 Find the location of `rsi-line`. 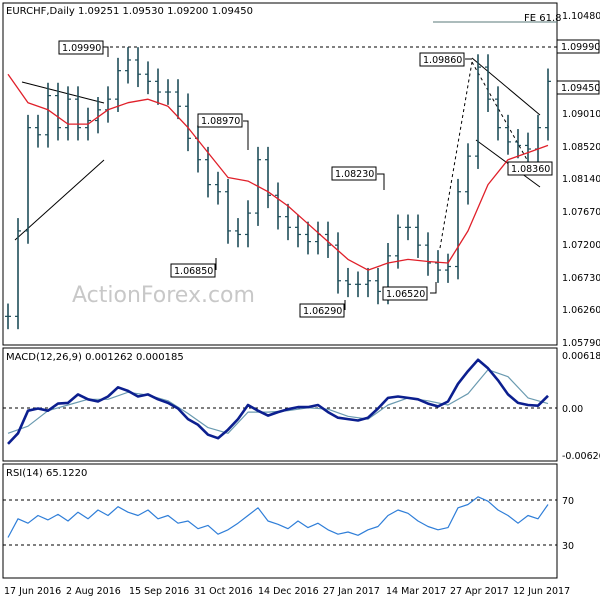

rsi-line is located at coordinates (278, 517).